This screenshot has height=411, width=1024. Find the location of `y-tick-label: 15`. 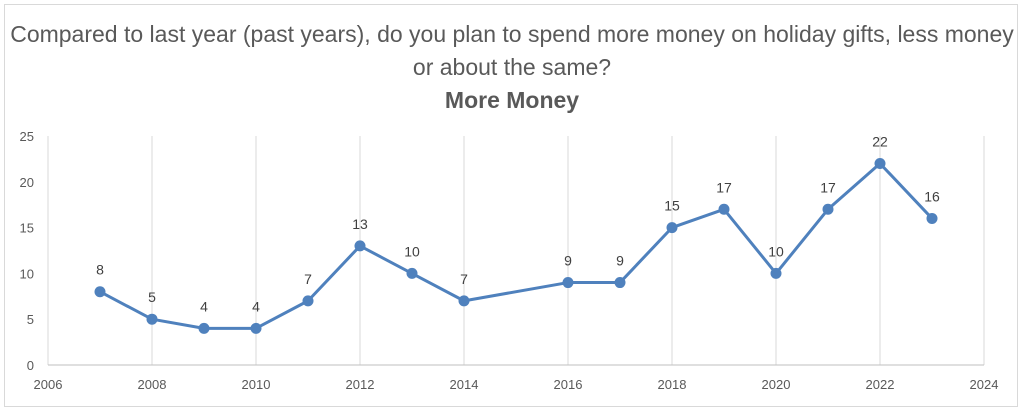

y-tick-label: 15 is located at coordinates (27, 228).